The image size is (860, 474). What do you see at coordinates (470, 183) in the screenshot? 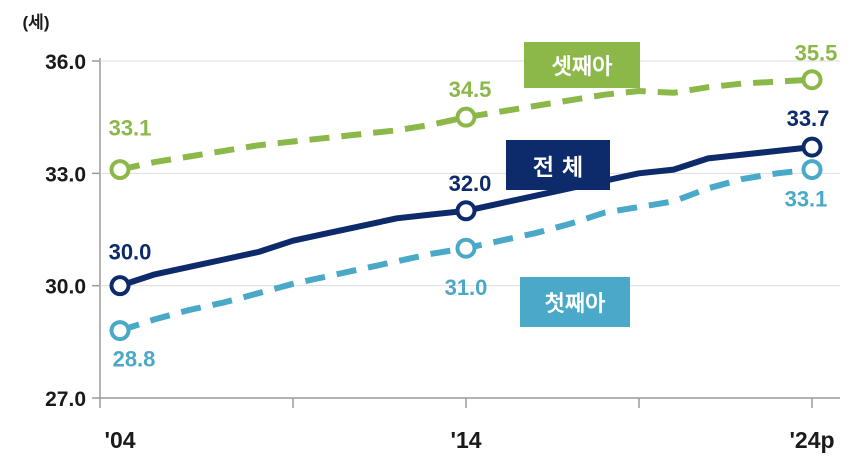
I see `data-label: 32.0` at bounding box center [470, 183].